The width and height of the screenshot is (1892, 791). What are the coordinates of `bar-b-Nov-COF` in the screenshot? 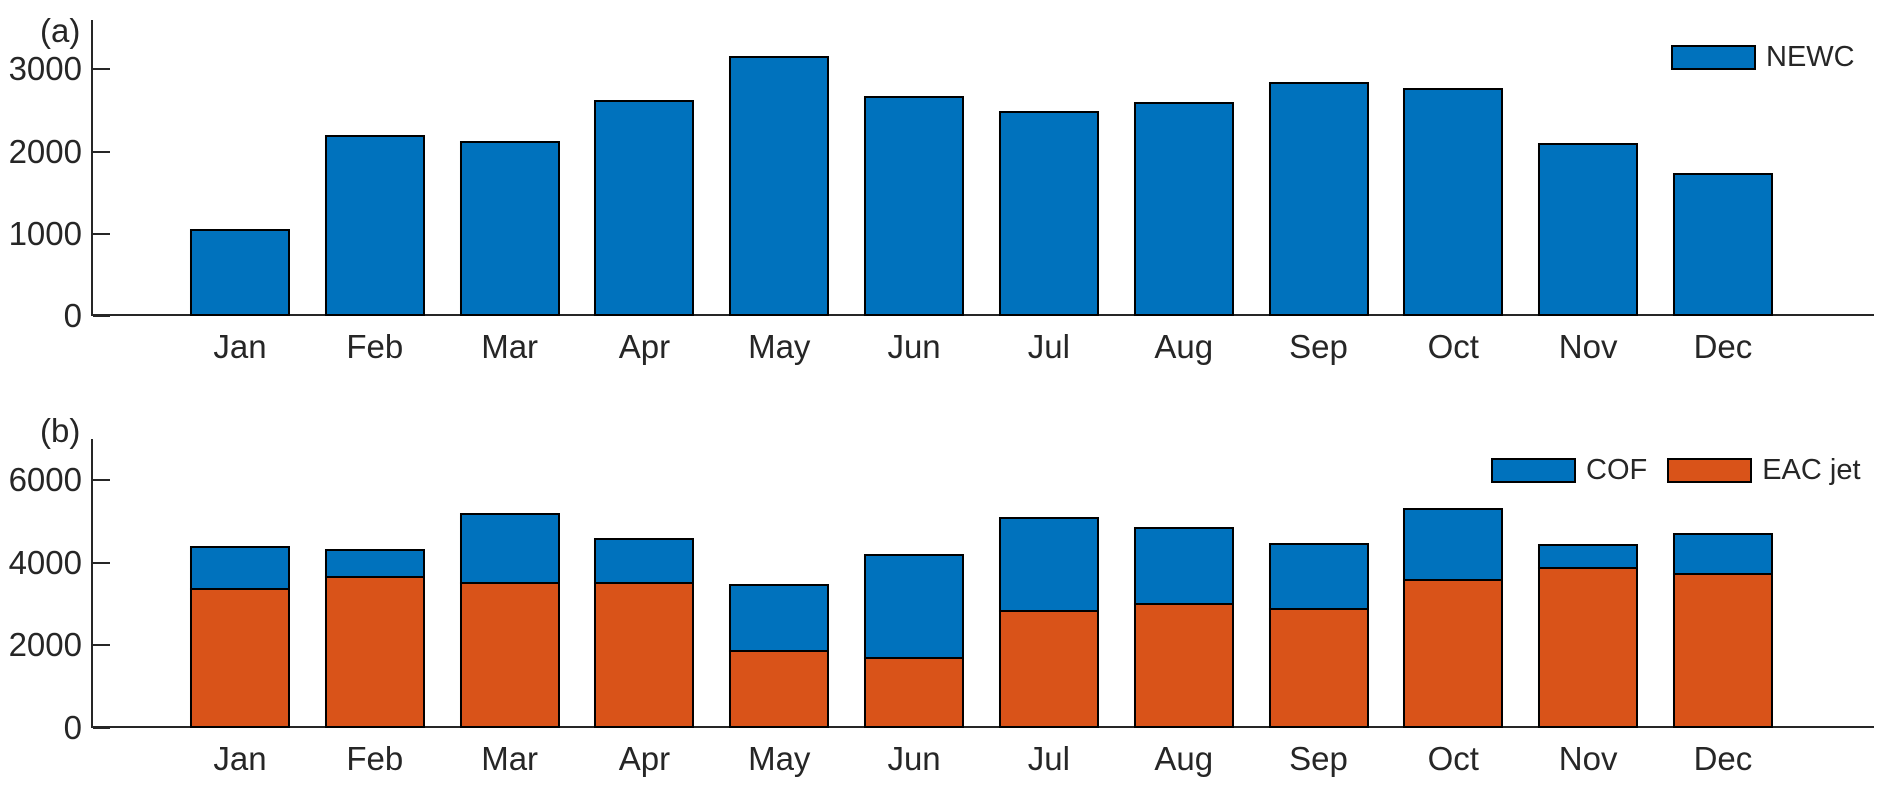 It's located at (1588, 557).